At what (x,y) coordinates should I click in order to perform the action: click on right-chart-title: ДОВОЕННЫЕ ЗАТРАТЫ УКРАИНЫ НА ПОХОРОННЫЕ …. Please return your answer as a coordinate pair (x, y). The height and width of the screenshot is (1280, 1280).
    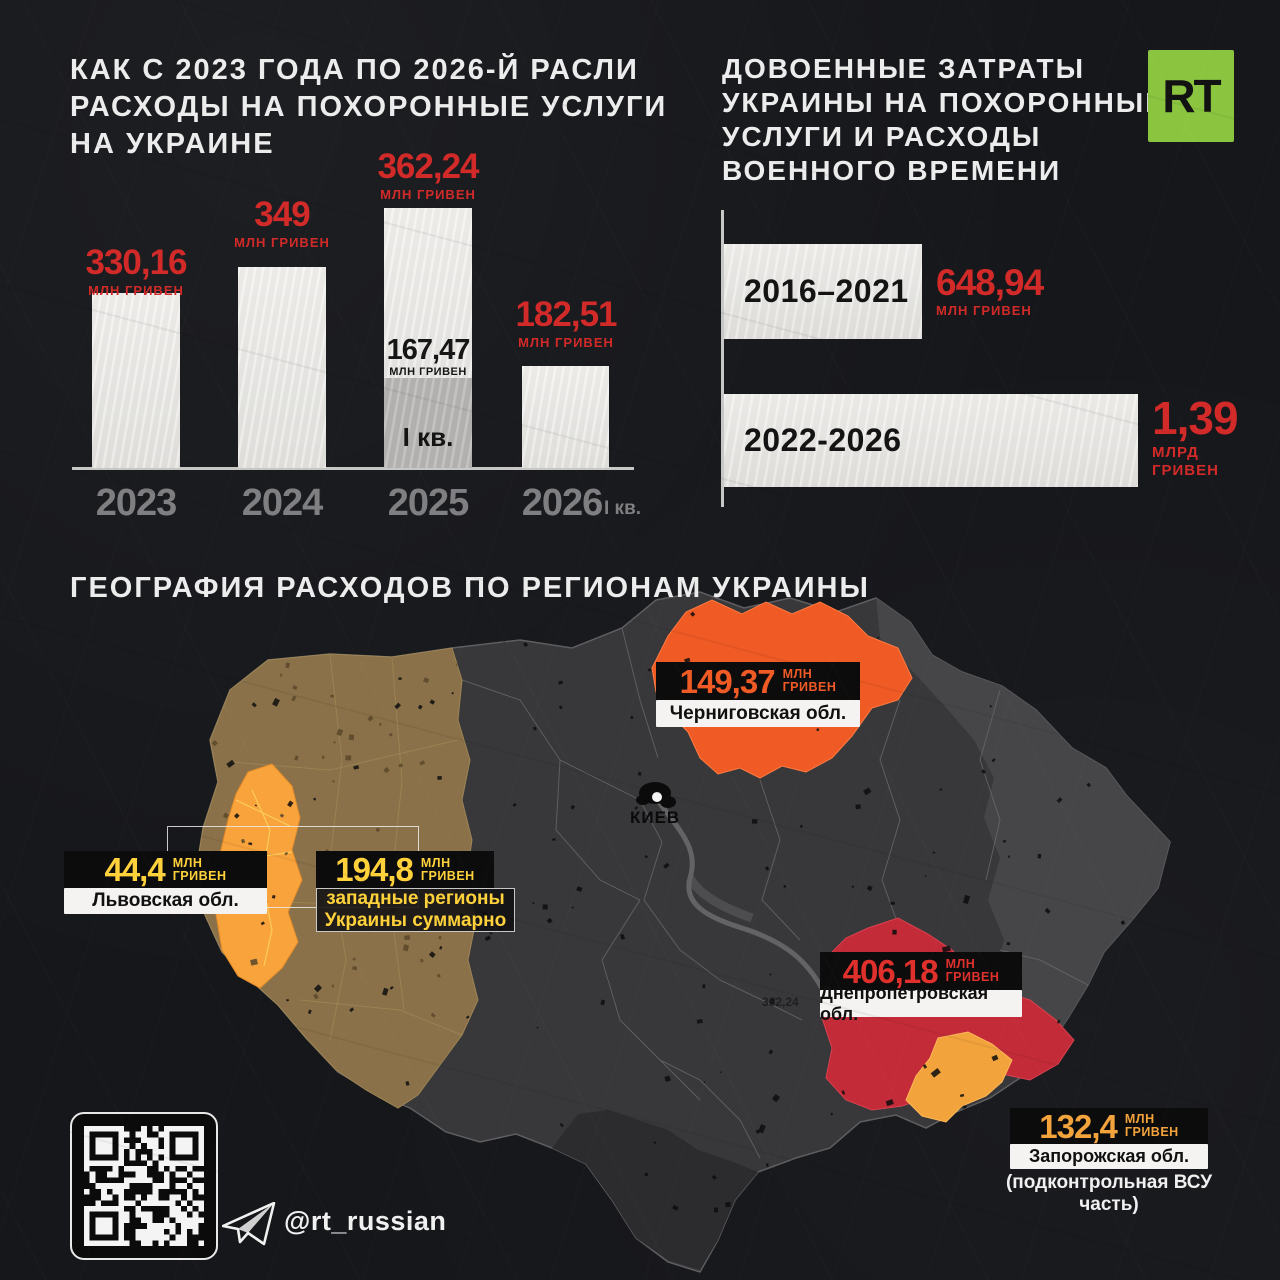
    Looking at the image, I should click on (944, 120).